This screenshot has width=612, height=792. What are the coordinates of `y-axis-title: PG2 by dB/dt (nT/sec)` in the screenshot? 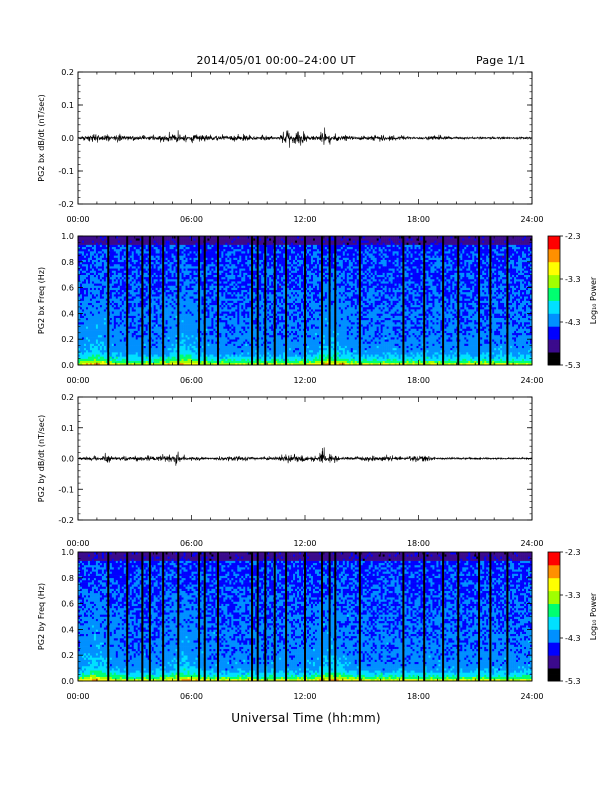 It's located at (41, 458).